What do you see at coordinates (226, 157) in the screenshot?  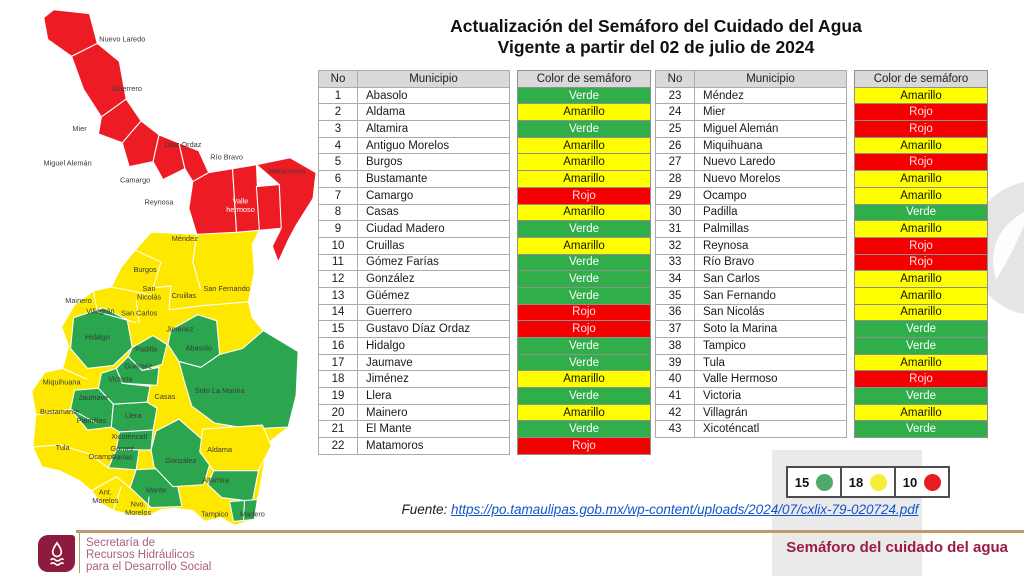 I see `map-municipality-label: Río Bravo` at bounding box center [226, 157].